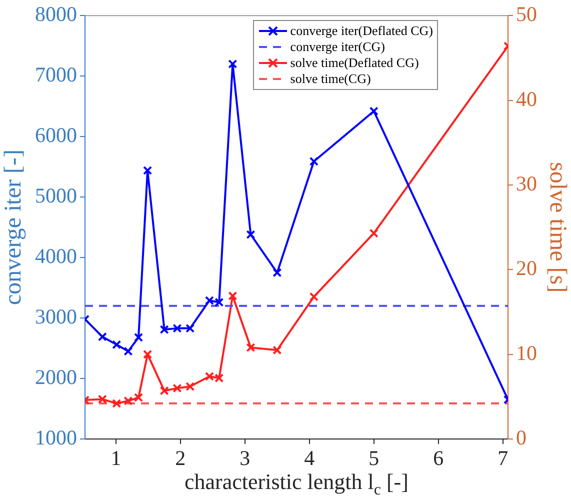  Describe the element at coordinates (354, 63) in the screenshot. I see `legend-label: solve time(Deflated CG)` at that location.